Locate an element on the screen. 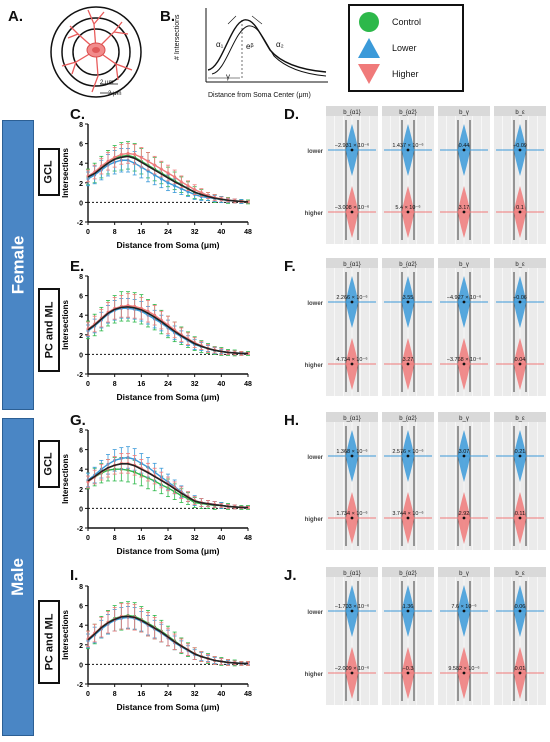  model-symbol-a1: α₁ is located at coordinates (220, 44).